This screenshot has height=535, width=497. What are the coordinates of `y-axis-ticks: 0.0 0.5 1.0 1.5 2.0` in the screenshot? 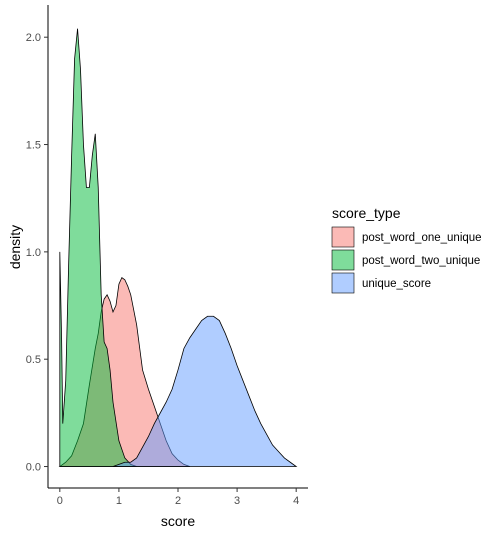 It's located at (37, 253).